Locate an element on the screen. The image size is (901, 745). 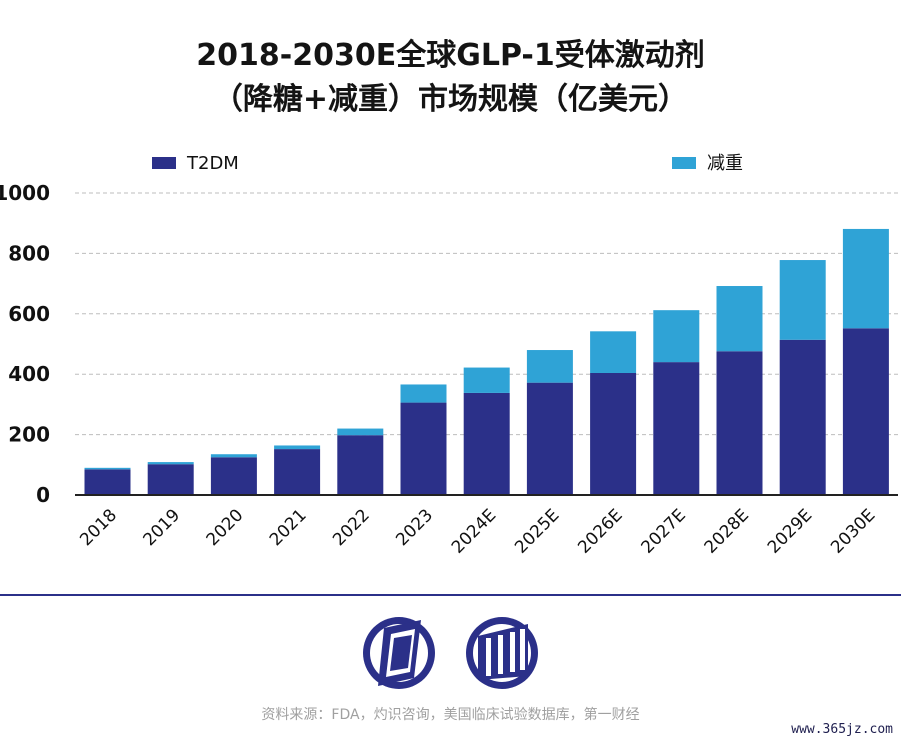
x-tick-label: 2028E is located at coordinates (727, 531).